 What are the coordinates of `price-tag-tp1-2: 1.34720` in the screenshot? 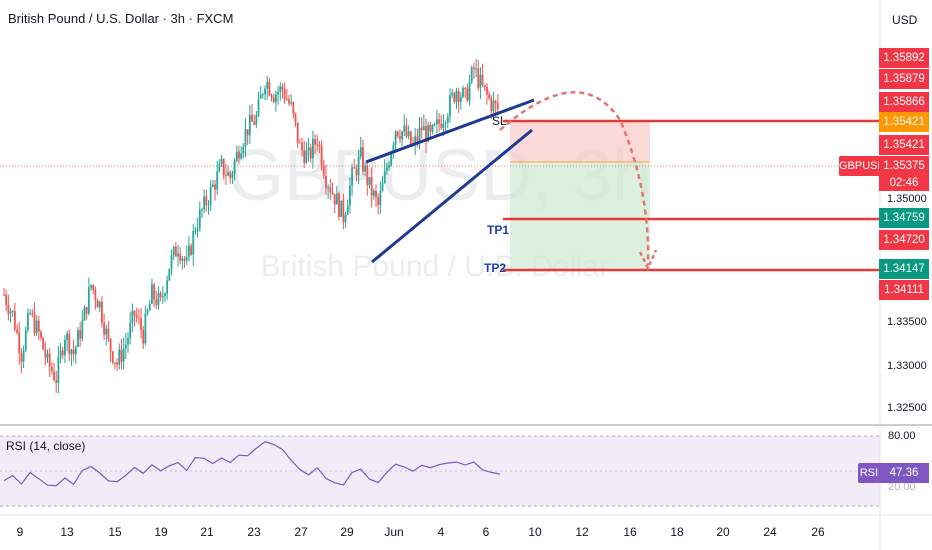 It's located at (904, 240).